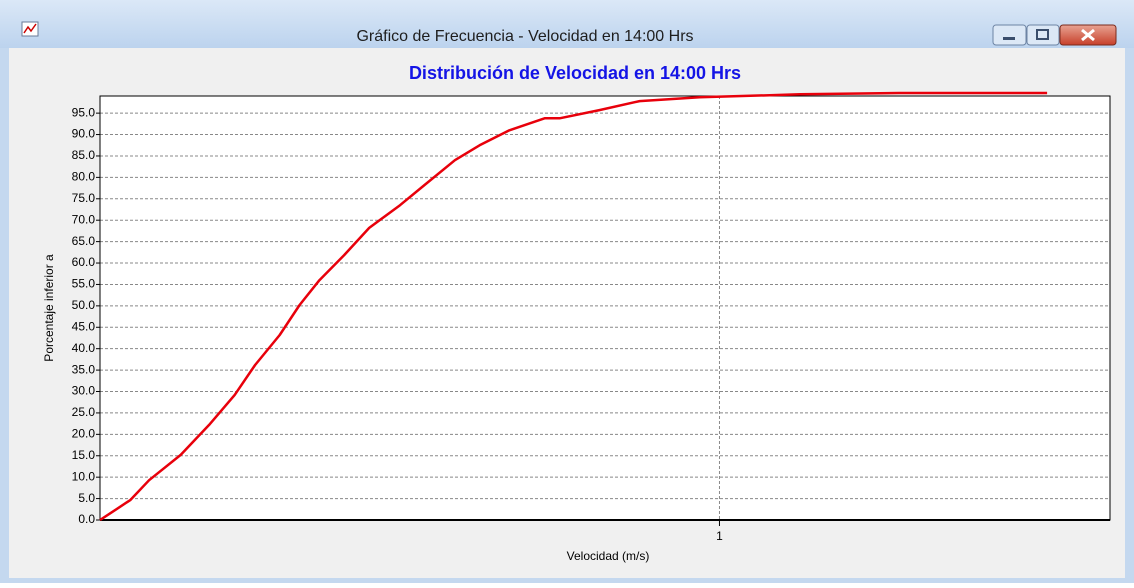 The width and height of the screenshot is (1134, 588). What do you see at coordinates (84, 134) in the screenshot?
I see `y-tick-label: 90.0` at bounding box center [84, 134].